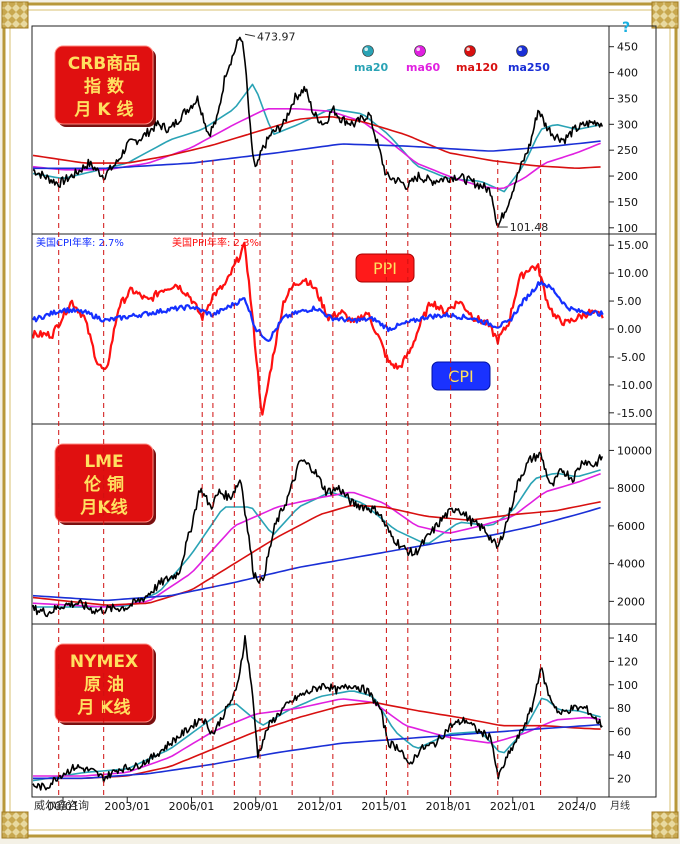 The image size is (680, 844). Describe the element at coordinates (624, 732) in the screenshot. I see `y-tick-label: 60` at that location.